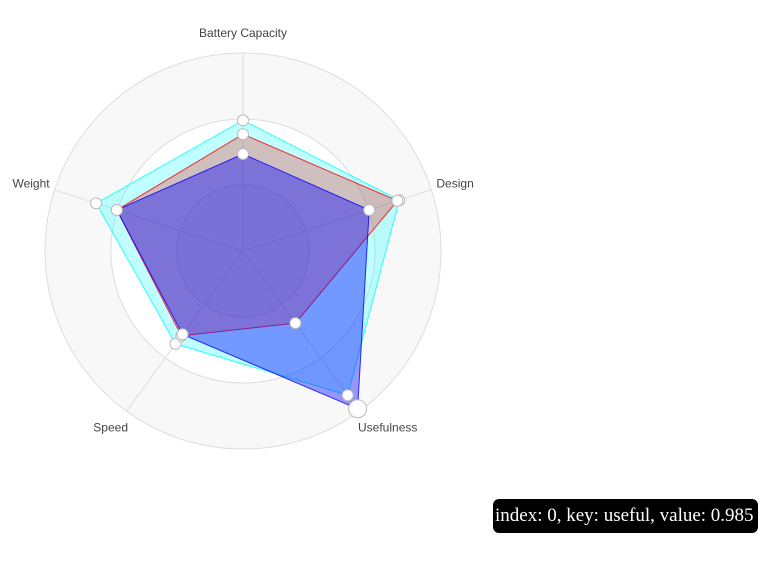 The width and height of the screenshot is (780, 578). What do you see at coordinates (182, 334) in the screenshot?
I see `data-point-s3-speed` at bounding box center [182, 334].